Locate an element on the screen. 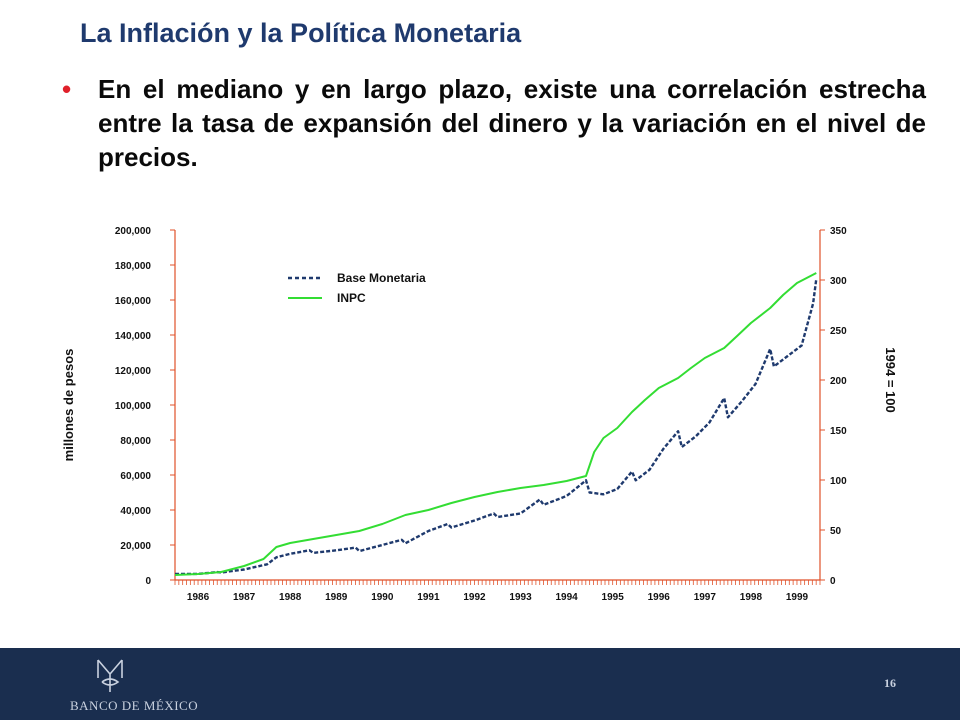 The width and height of the screenshot is (960, 720). left-axis-tick-label: 160,000 is located at coordinates (133, 301).